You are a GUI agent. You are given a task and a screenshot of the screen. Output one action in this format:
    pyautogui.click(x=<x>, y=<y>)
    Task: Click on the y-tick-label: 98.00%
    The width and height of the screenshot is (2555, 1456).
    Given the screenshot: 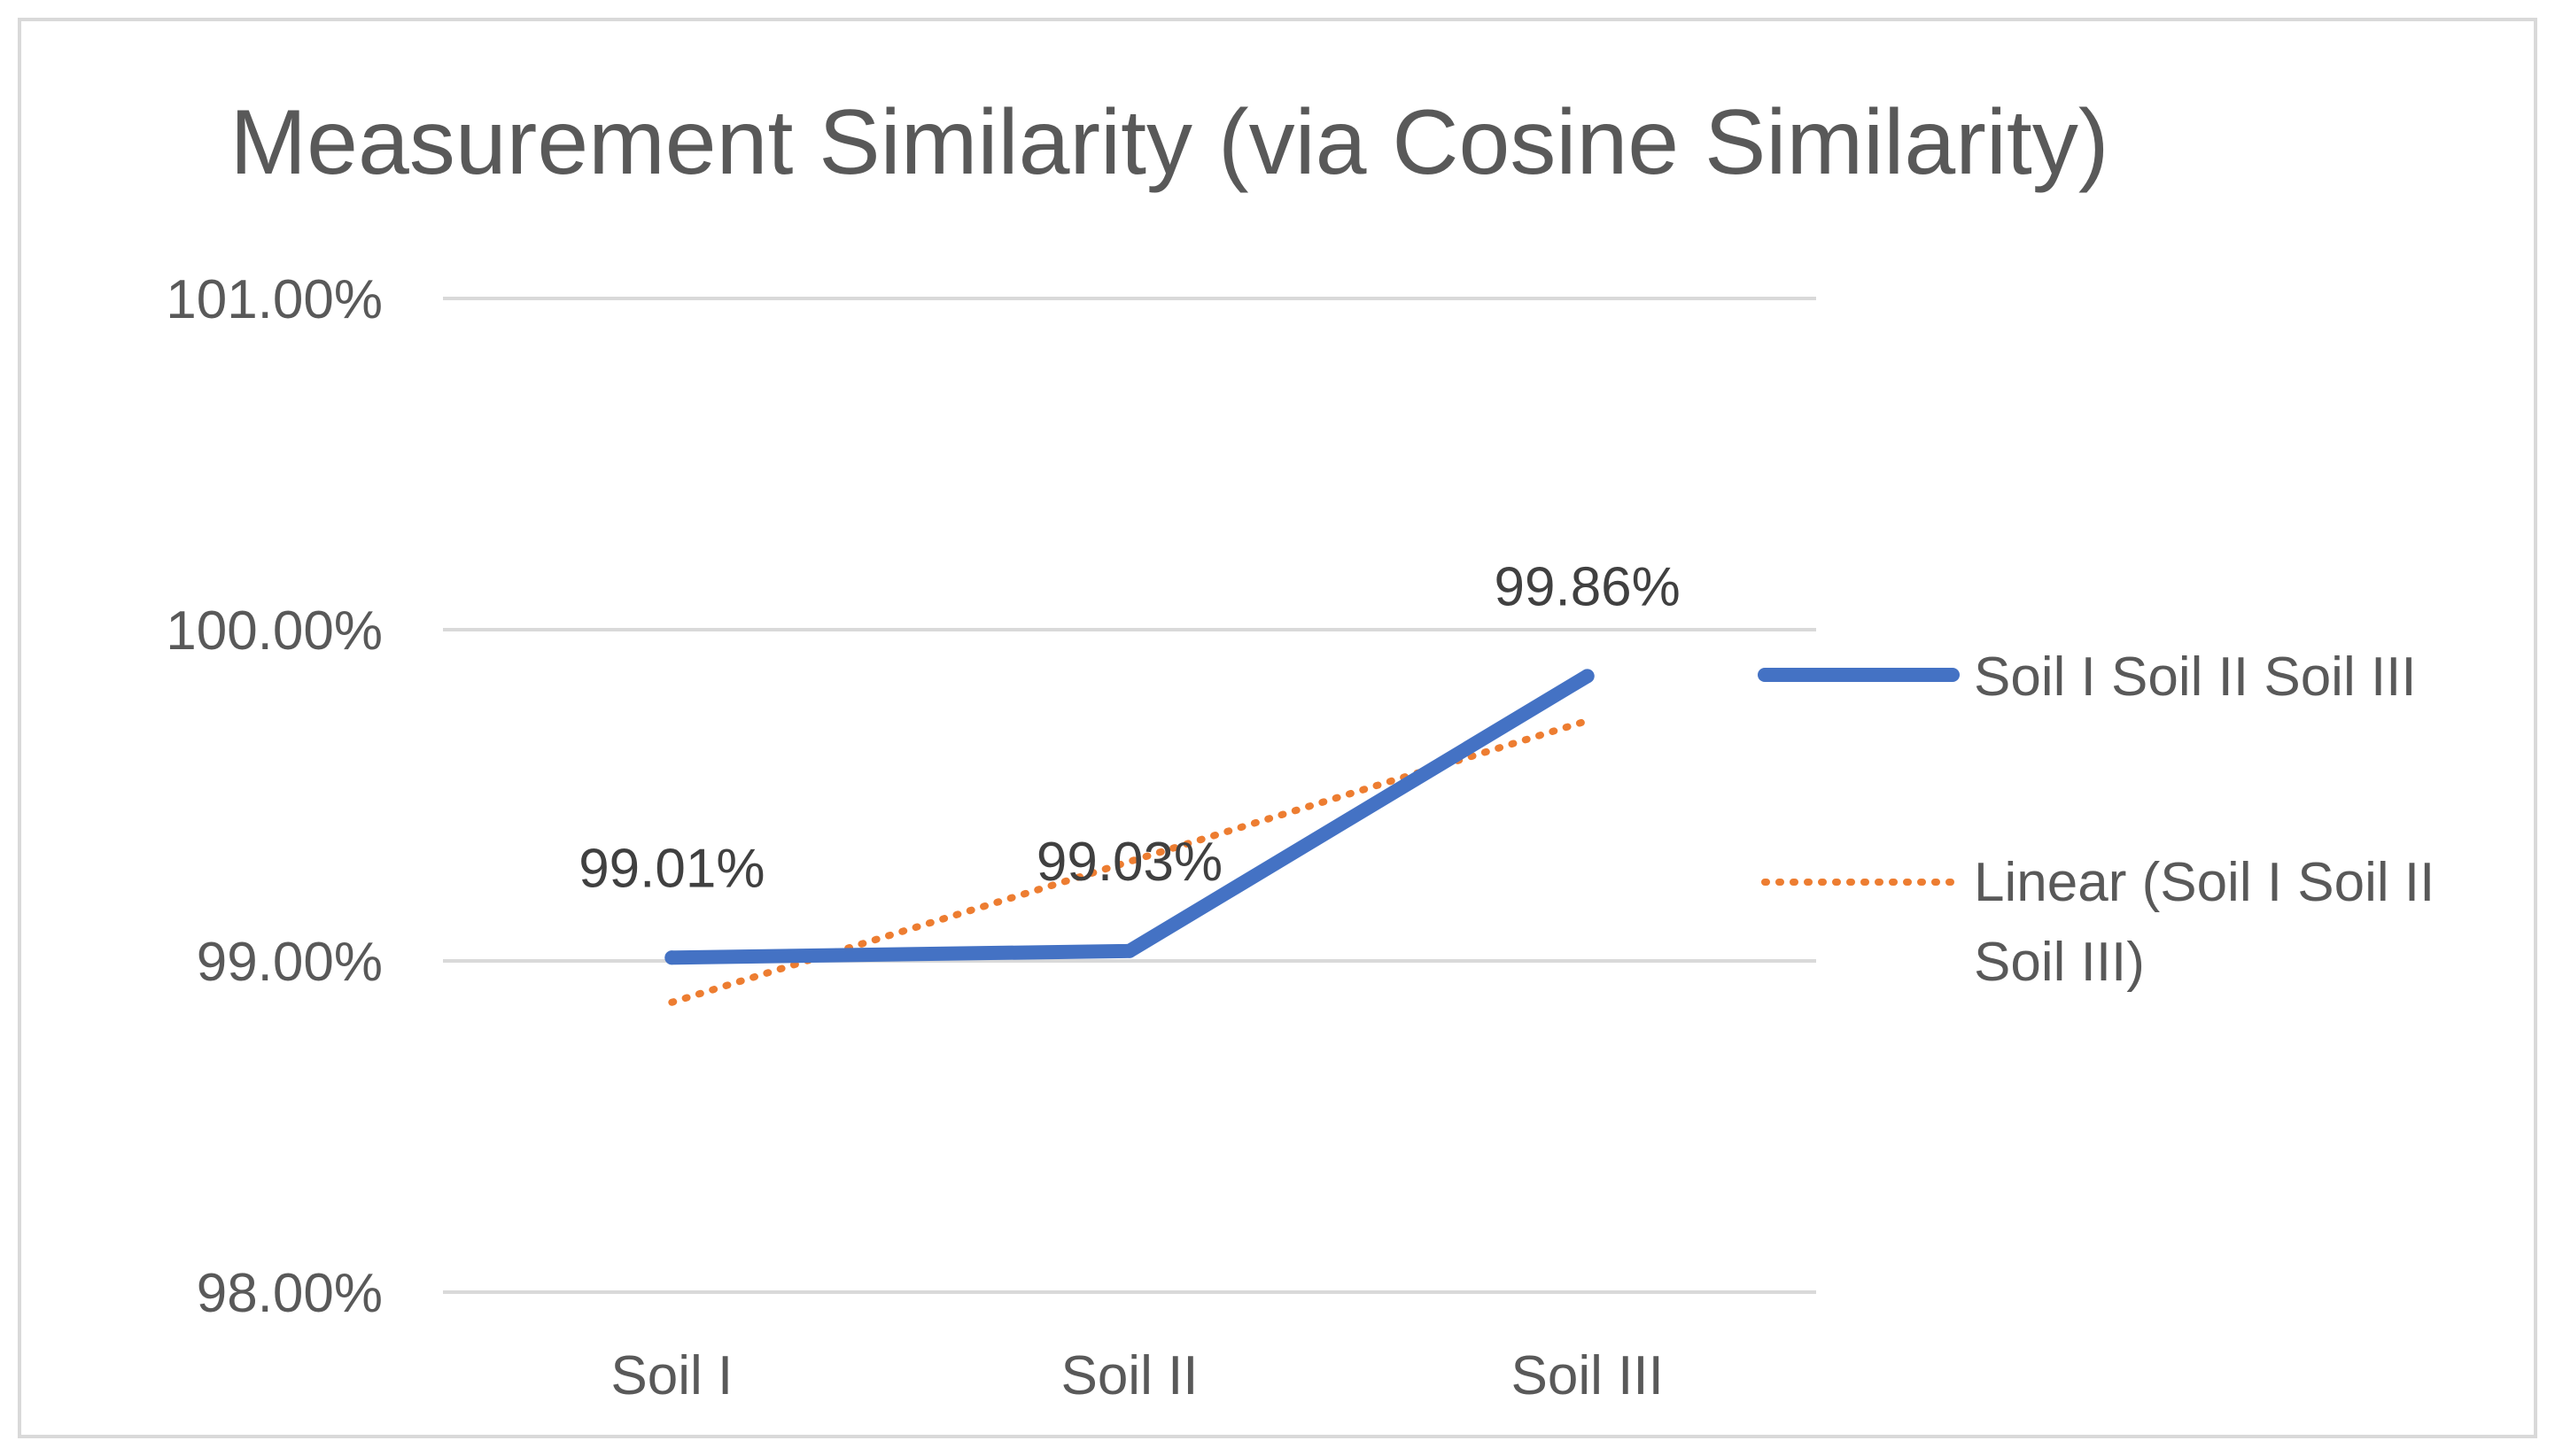 What is the action you would take?
    pyautogui.click(x=290, y=1293)
    